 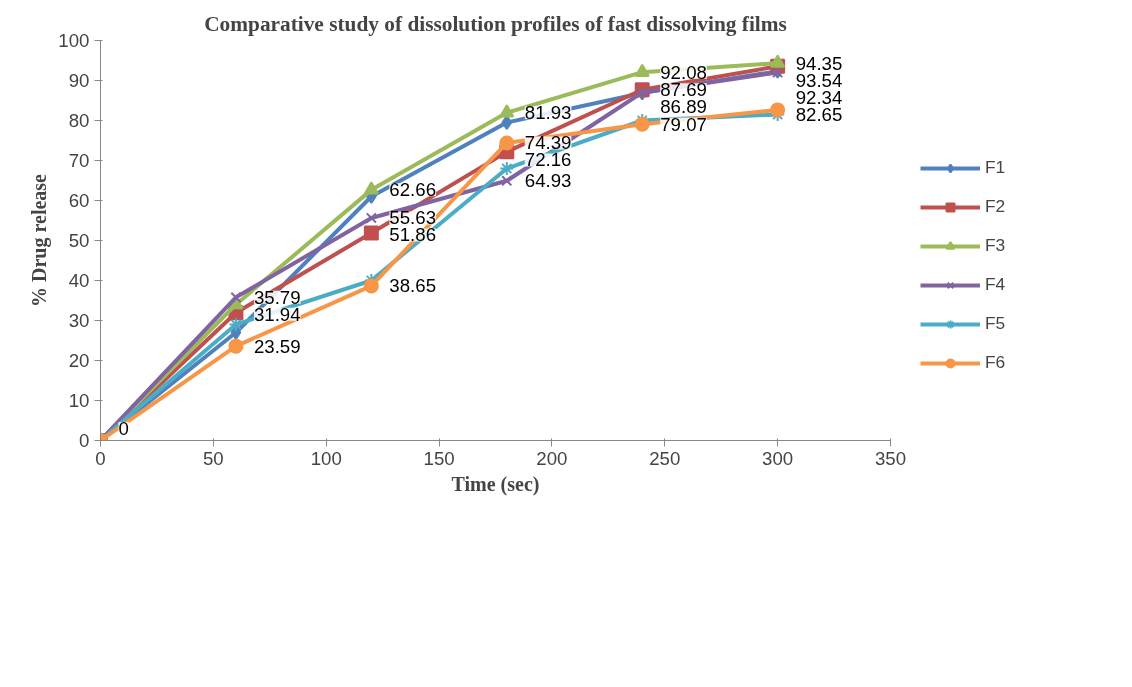 What do you see at coordinates (495, 484) in the screenshot?
I see `x-axis-title: Time (sec)` at bounding box center [495, 484].